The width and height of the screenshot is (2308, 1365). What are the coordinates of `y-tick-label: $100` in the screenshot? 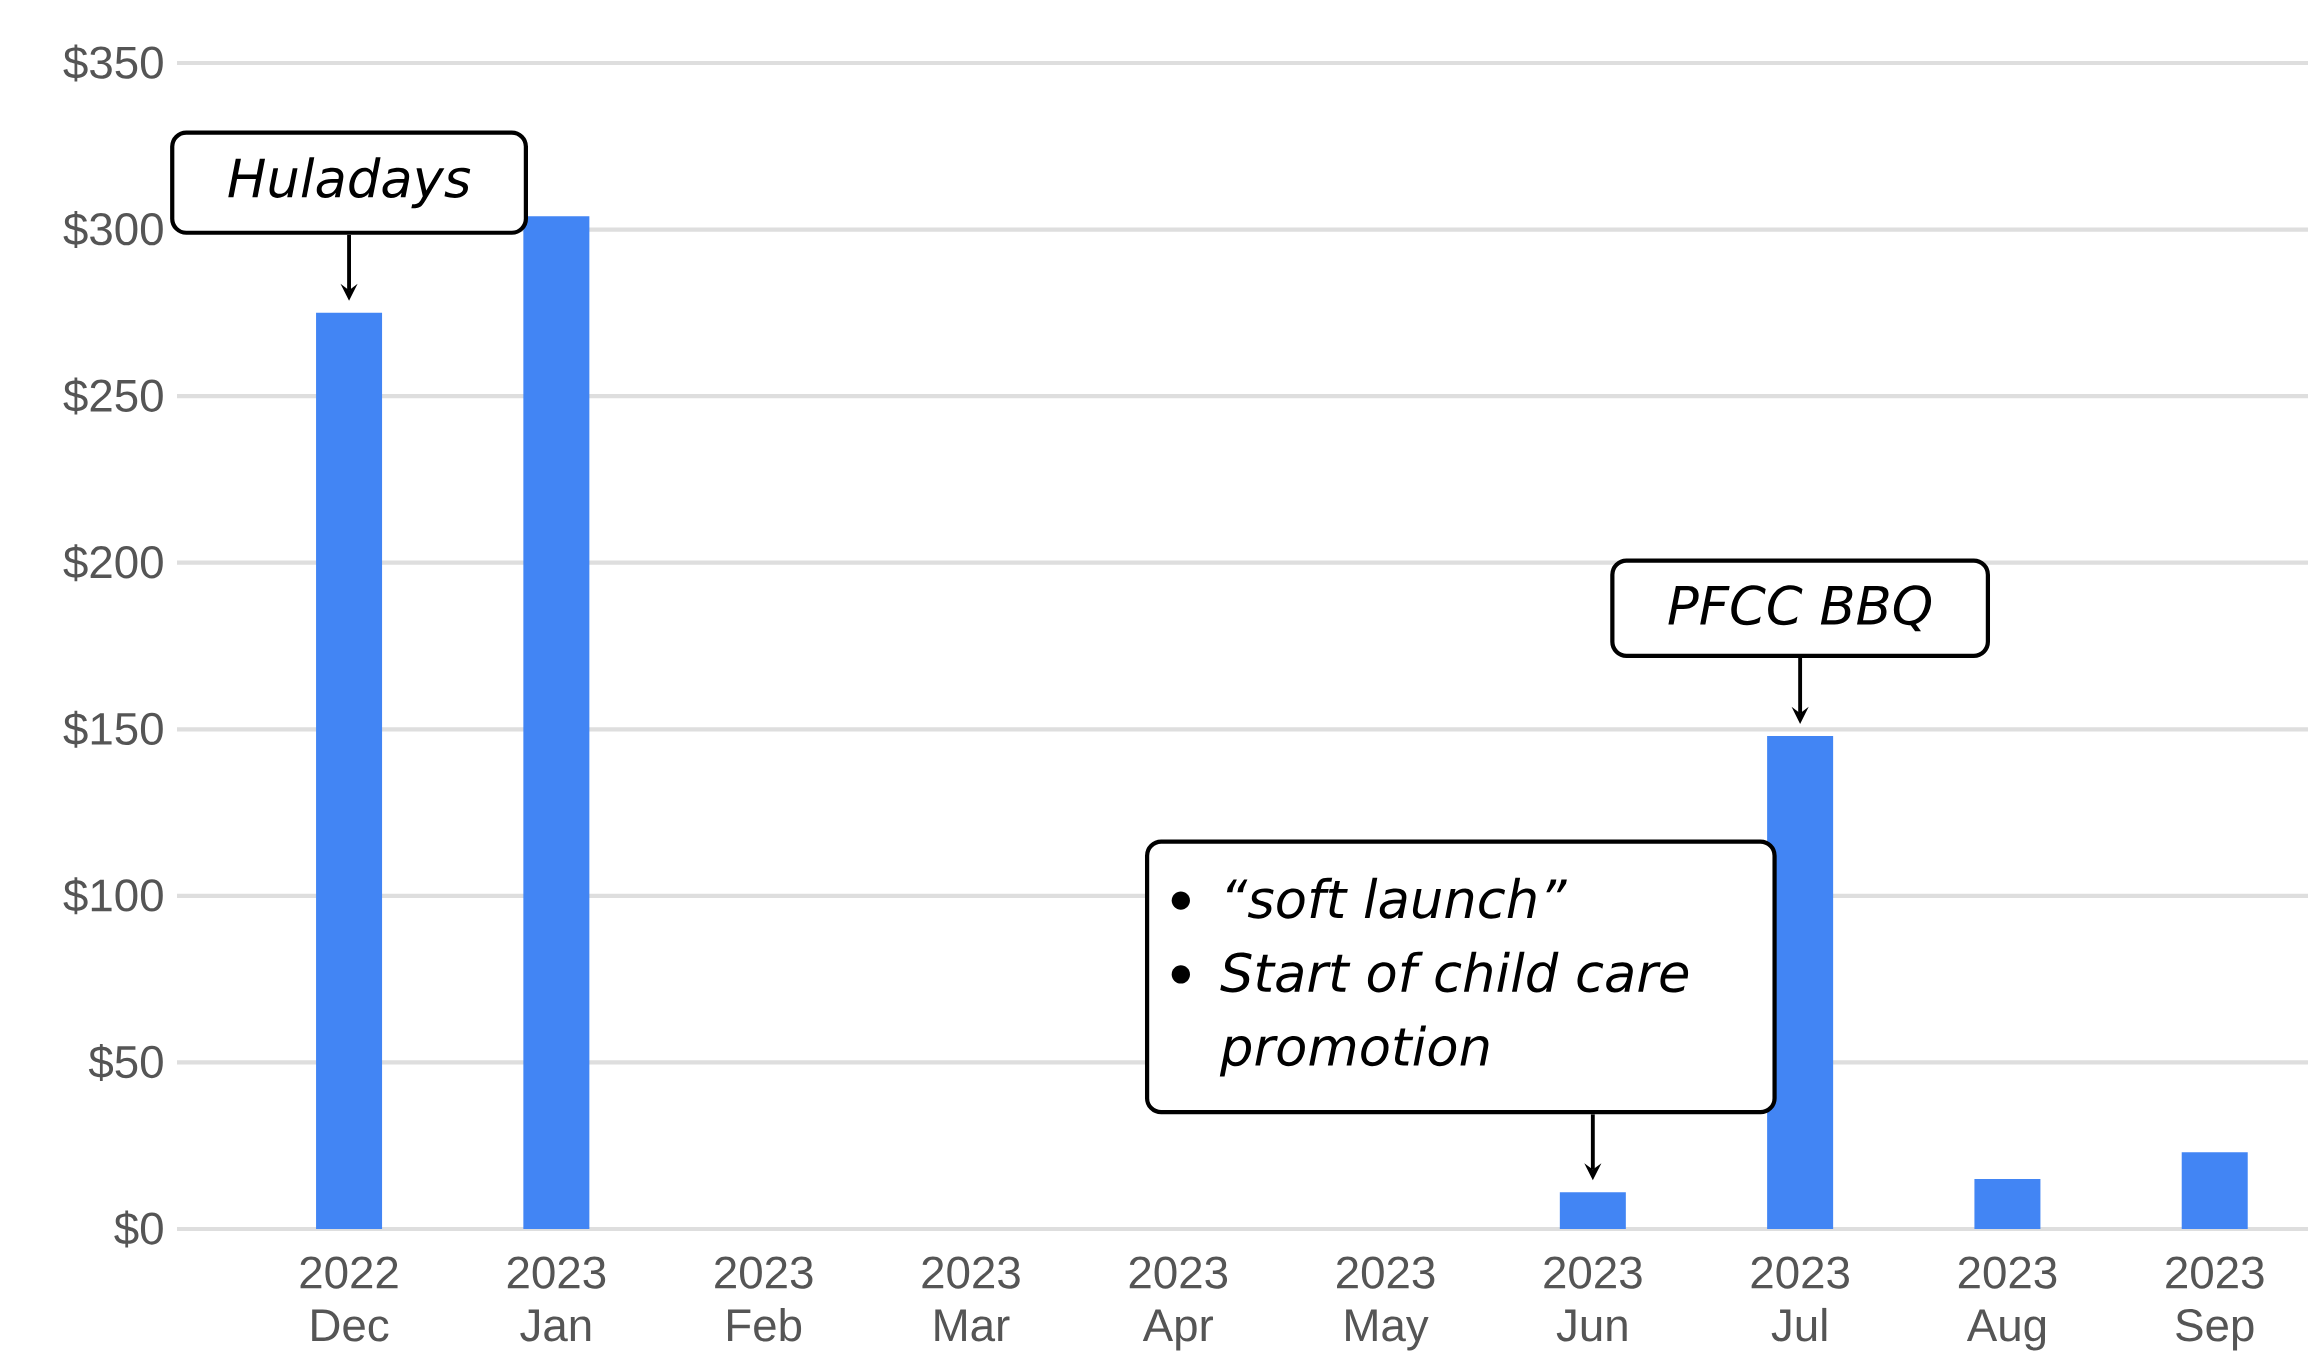 It's located at (113, 896).